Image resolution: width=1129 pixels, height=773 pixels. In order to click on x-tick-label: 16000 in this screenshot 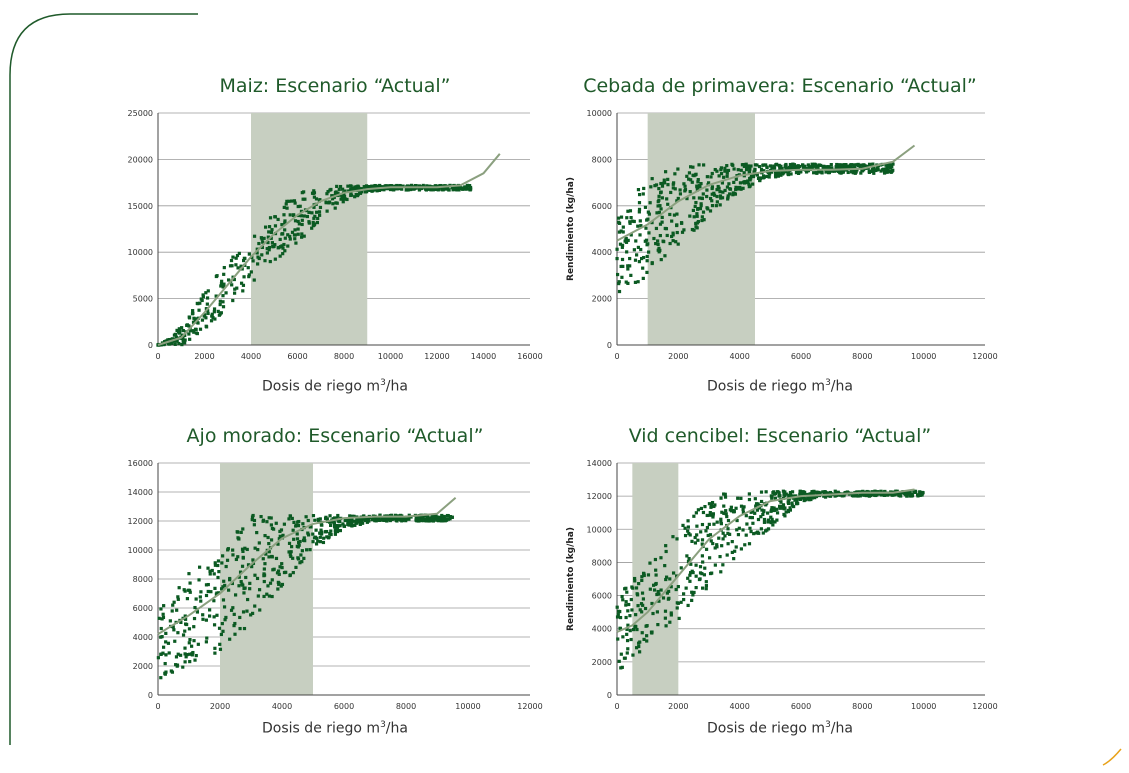, I will do `click(529, 356)`.